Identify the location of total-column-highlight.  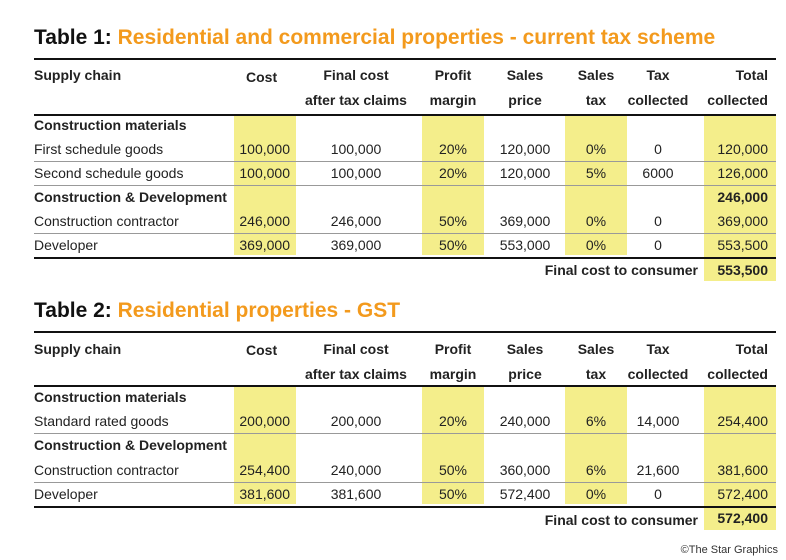
(740, 198).